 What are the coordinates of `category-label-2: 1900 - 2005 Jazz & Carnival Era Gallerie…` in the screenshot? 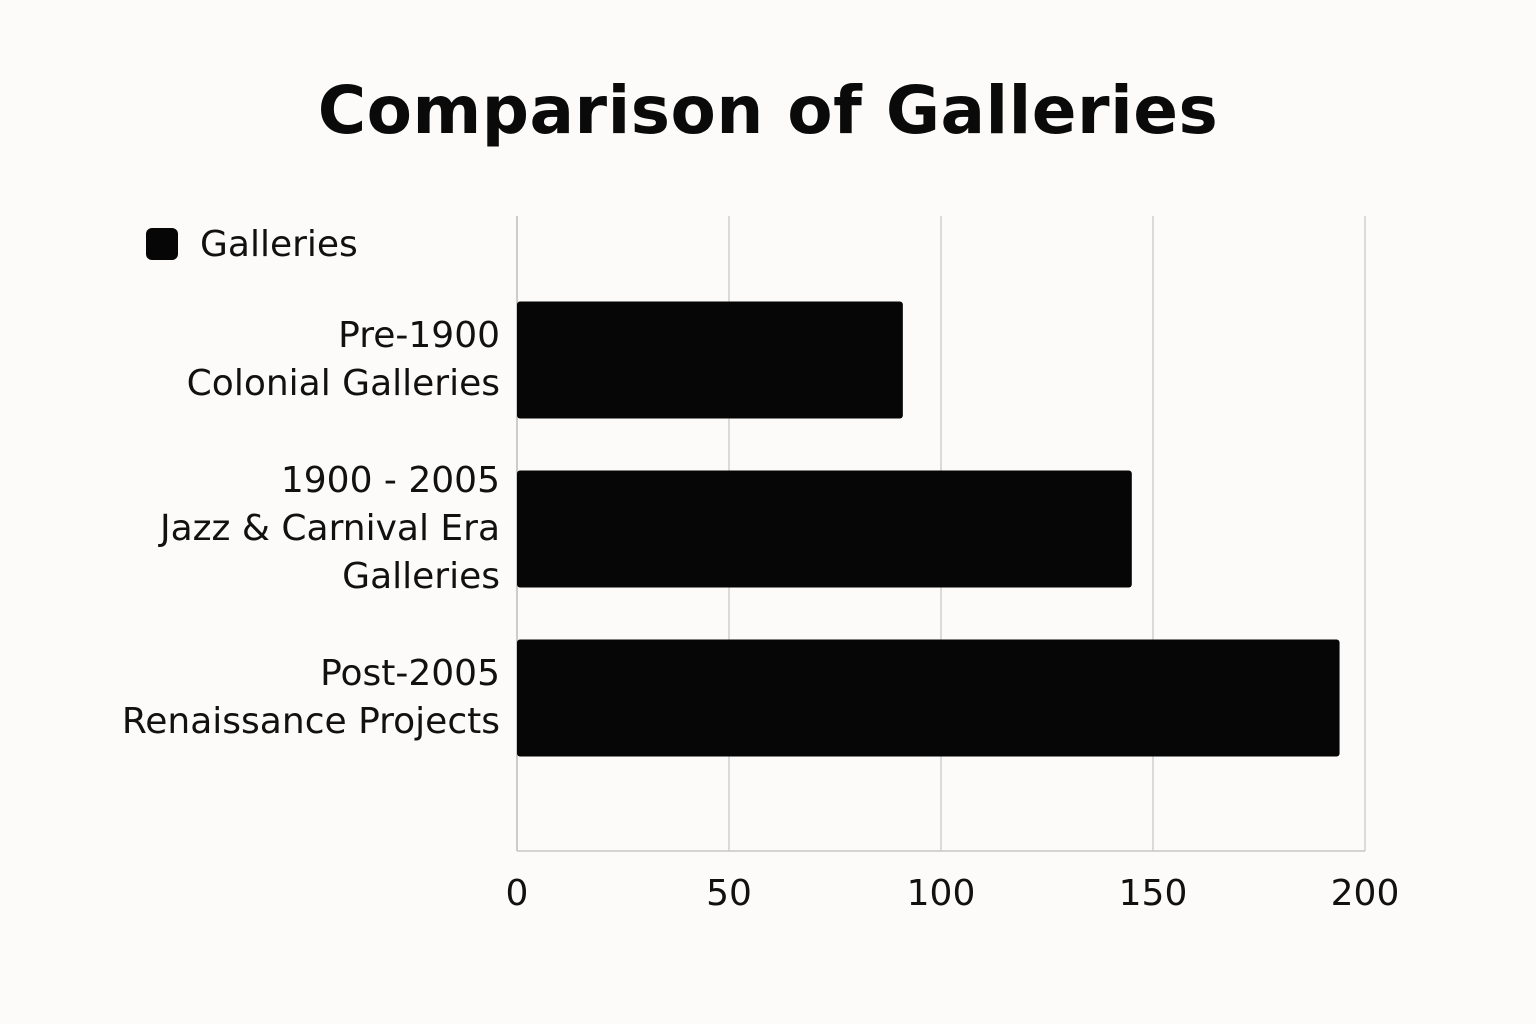 It's located at (329, 528).